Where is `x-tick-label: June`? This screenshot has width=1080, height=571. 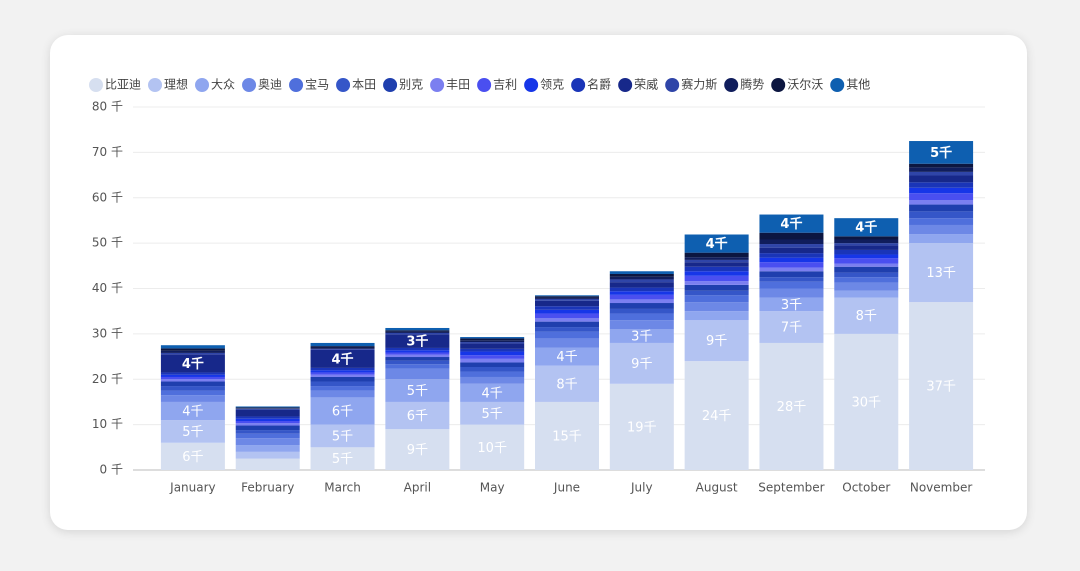
x-tick-label: June is located at coordinates (566, 488).